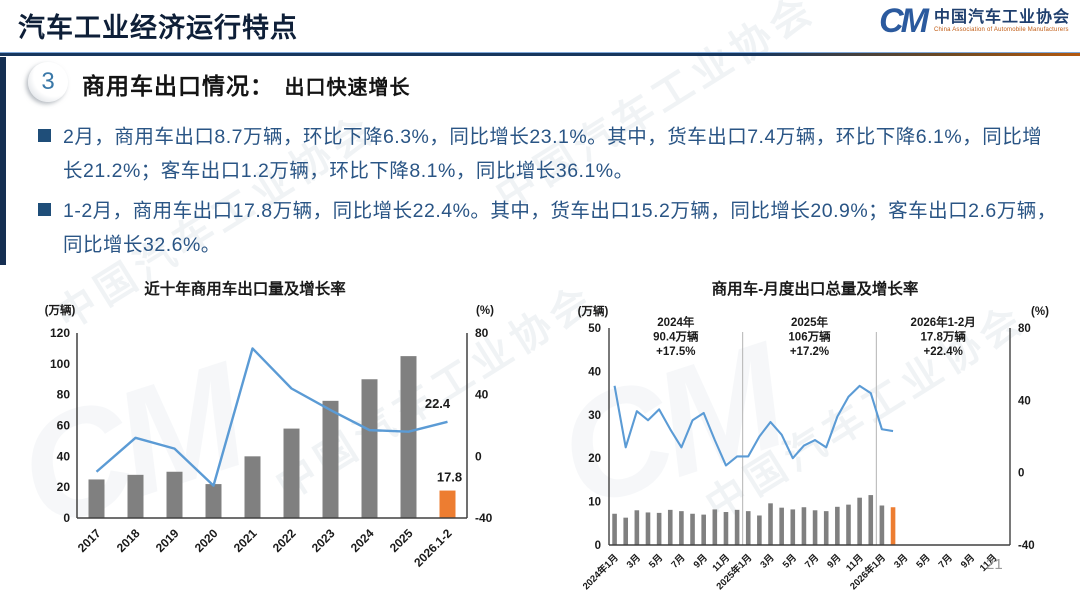 The image size is (1080, 607). I want to click on chart-title: 商用车-月度出口总量及增长率, so click(815, 288).